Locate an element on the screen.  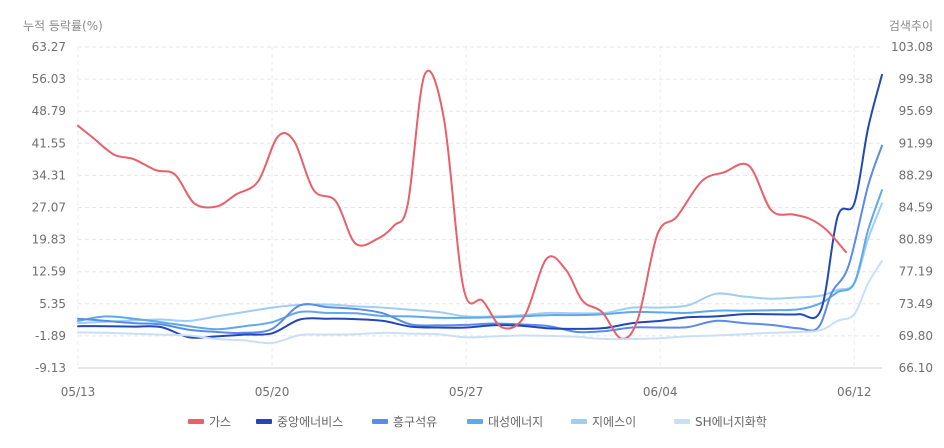
y-left-tick-label: -9.13 is located at coordinates (50, 368).